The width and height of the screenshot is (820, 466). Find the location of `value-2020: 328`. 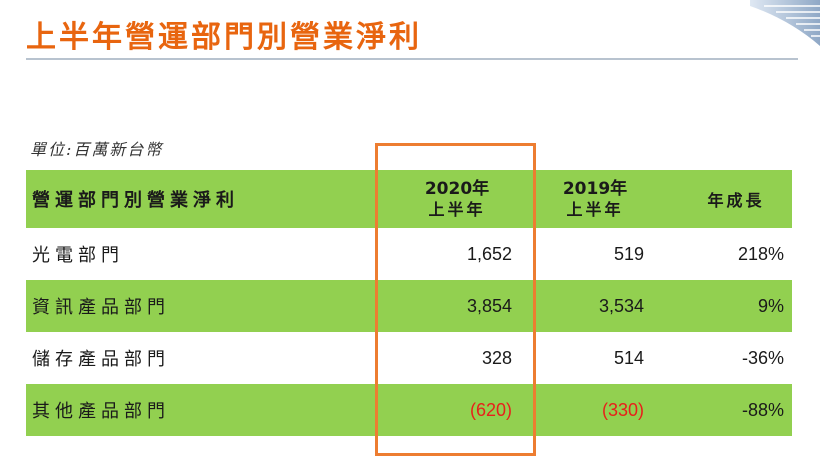

value-2020: 328 is located at coordinates (496, 357).